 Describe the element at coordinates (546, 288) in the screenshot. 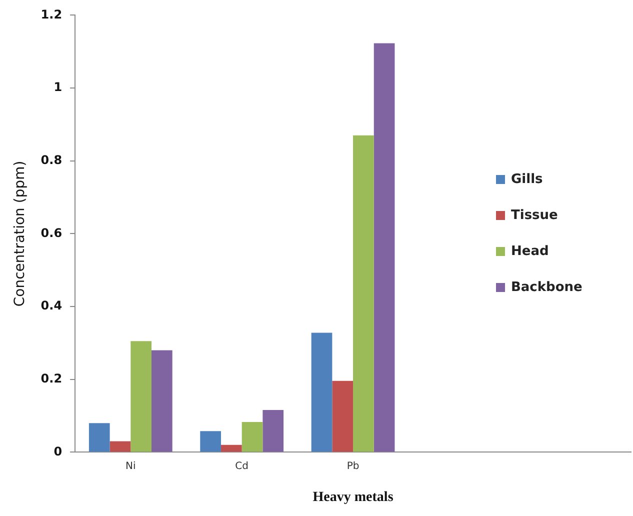

I see `legend-label: Backbone` at that location.